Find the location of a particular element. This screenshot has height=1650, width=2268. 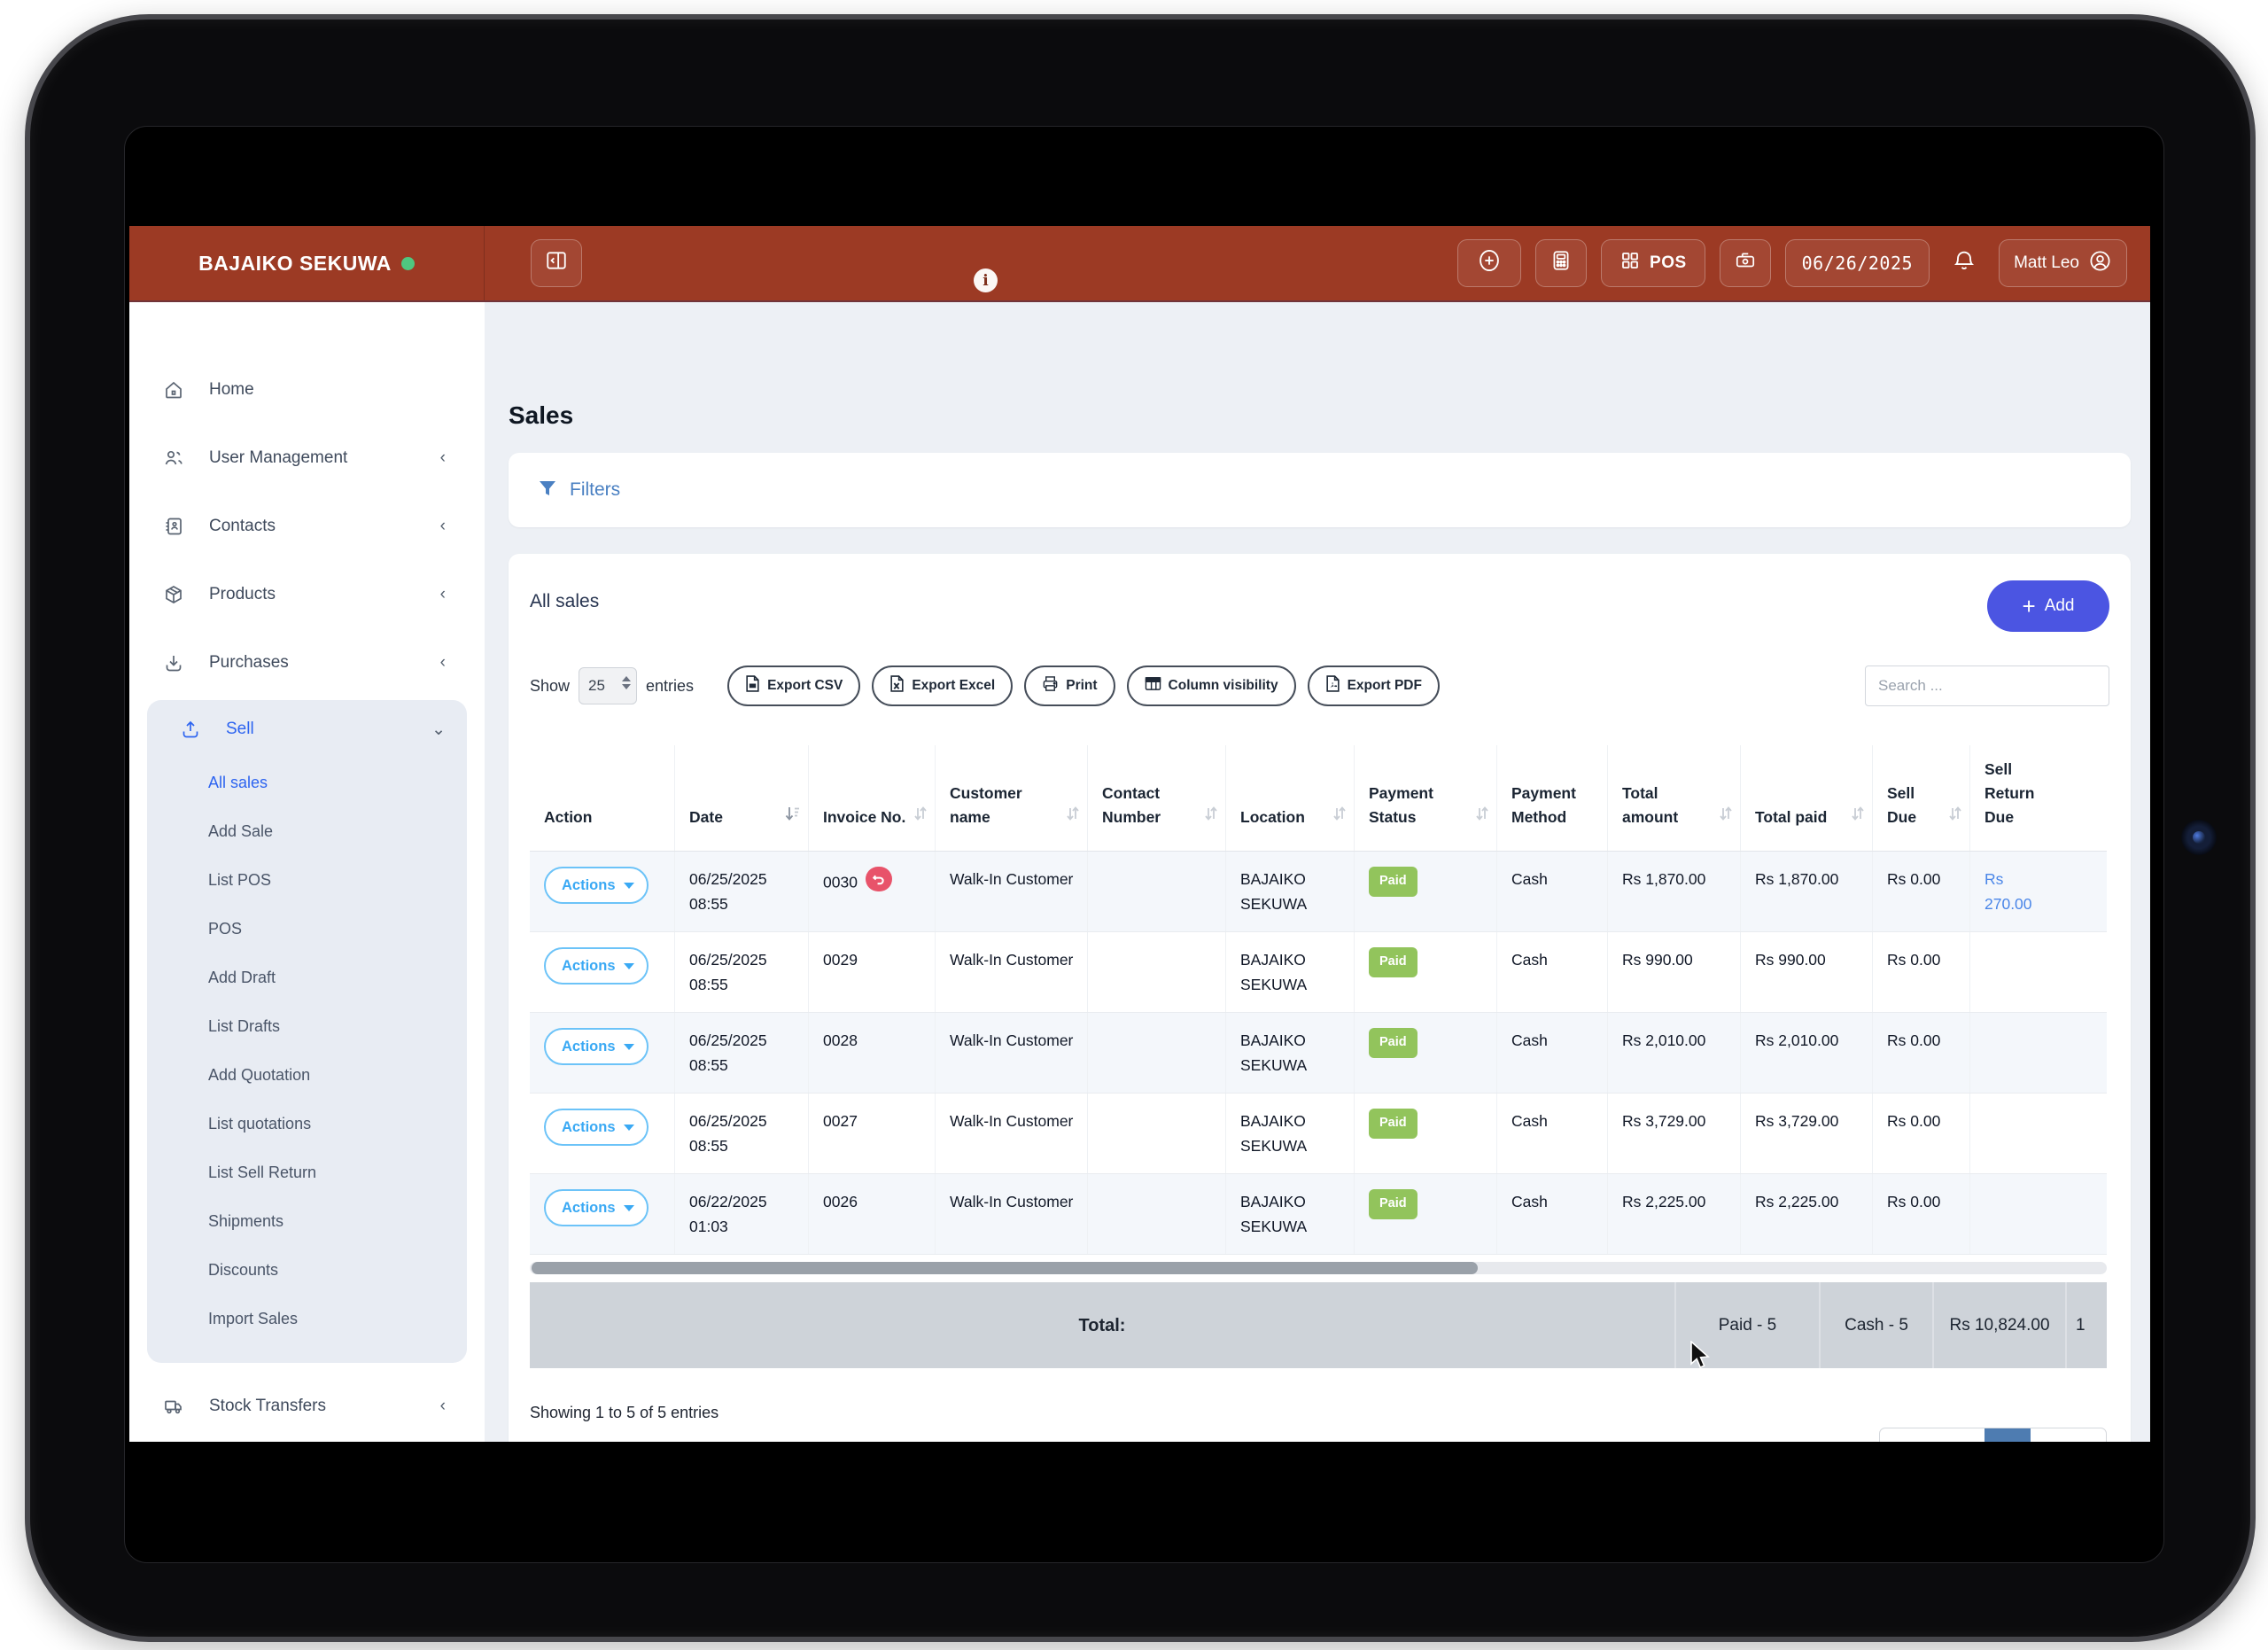

sidebar-item-contacts: Contacts ‹ is located at coordinates (307, 526).